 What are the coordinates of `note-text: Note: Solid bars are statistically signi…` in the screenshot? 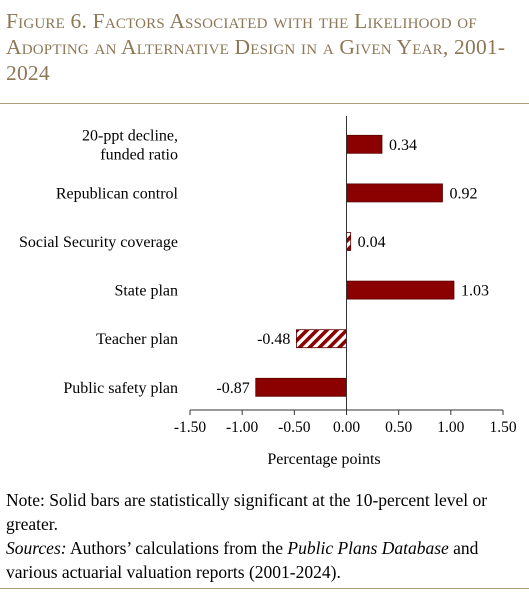 It's located at (247, 512).